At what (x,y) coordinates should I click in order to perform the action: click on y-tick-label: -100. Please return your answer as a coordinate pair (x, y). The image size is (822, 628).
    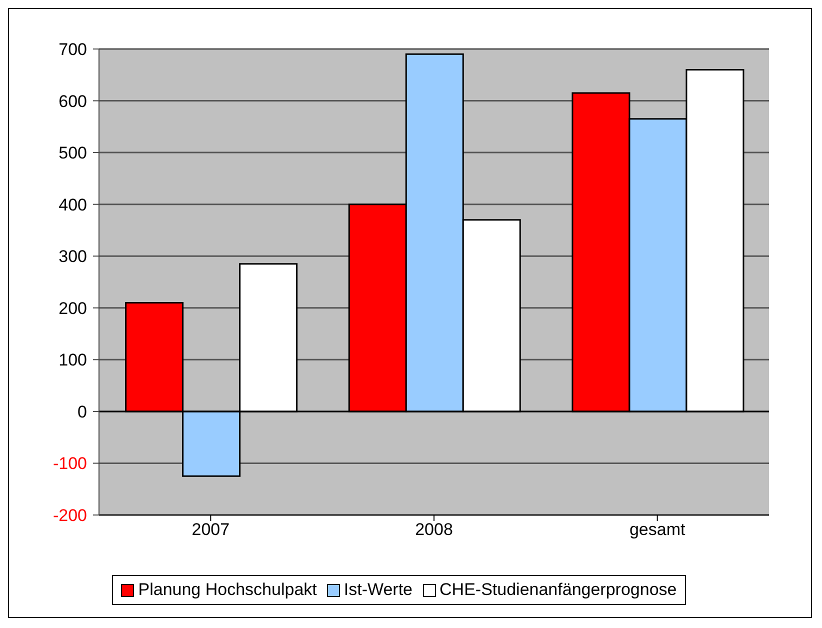
    Looking at the image, I should click on (69, 464).